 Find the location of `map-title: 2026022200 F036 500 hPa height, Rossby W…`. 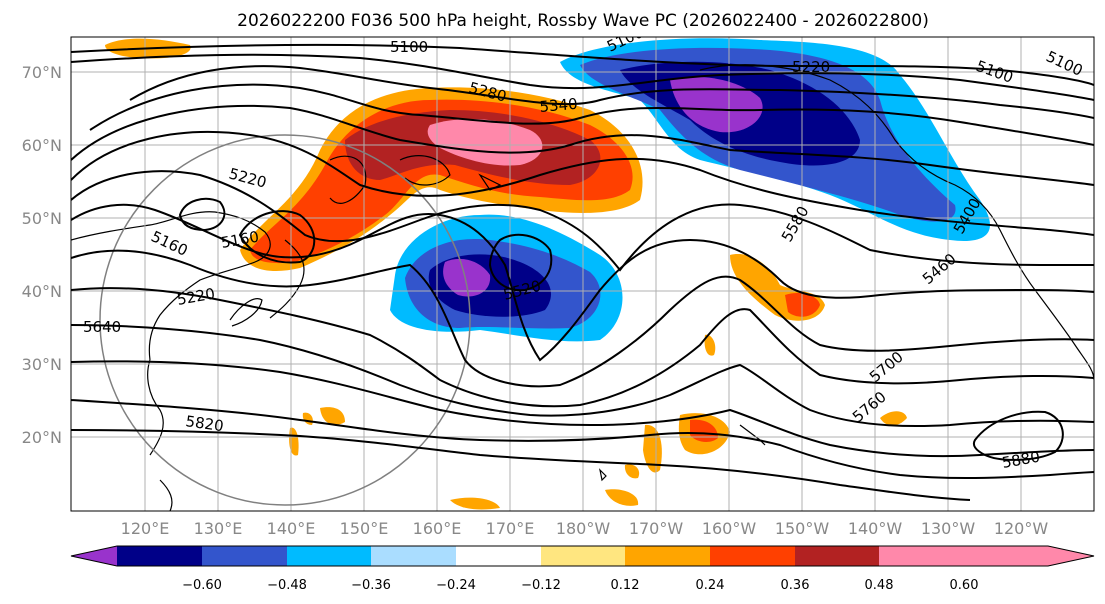

map-title: 2026022200 F036 500 hPa height, Rossby W… is located at coordinates (583, 21).